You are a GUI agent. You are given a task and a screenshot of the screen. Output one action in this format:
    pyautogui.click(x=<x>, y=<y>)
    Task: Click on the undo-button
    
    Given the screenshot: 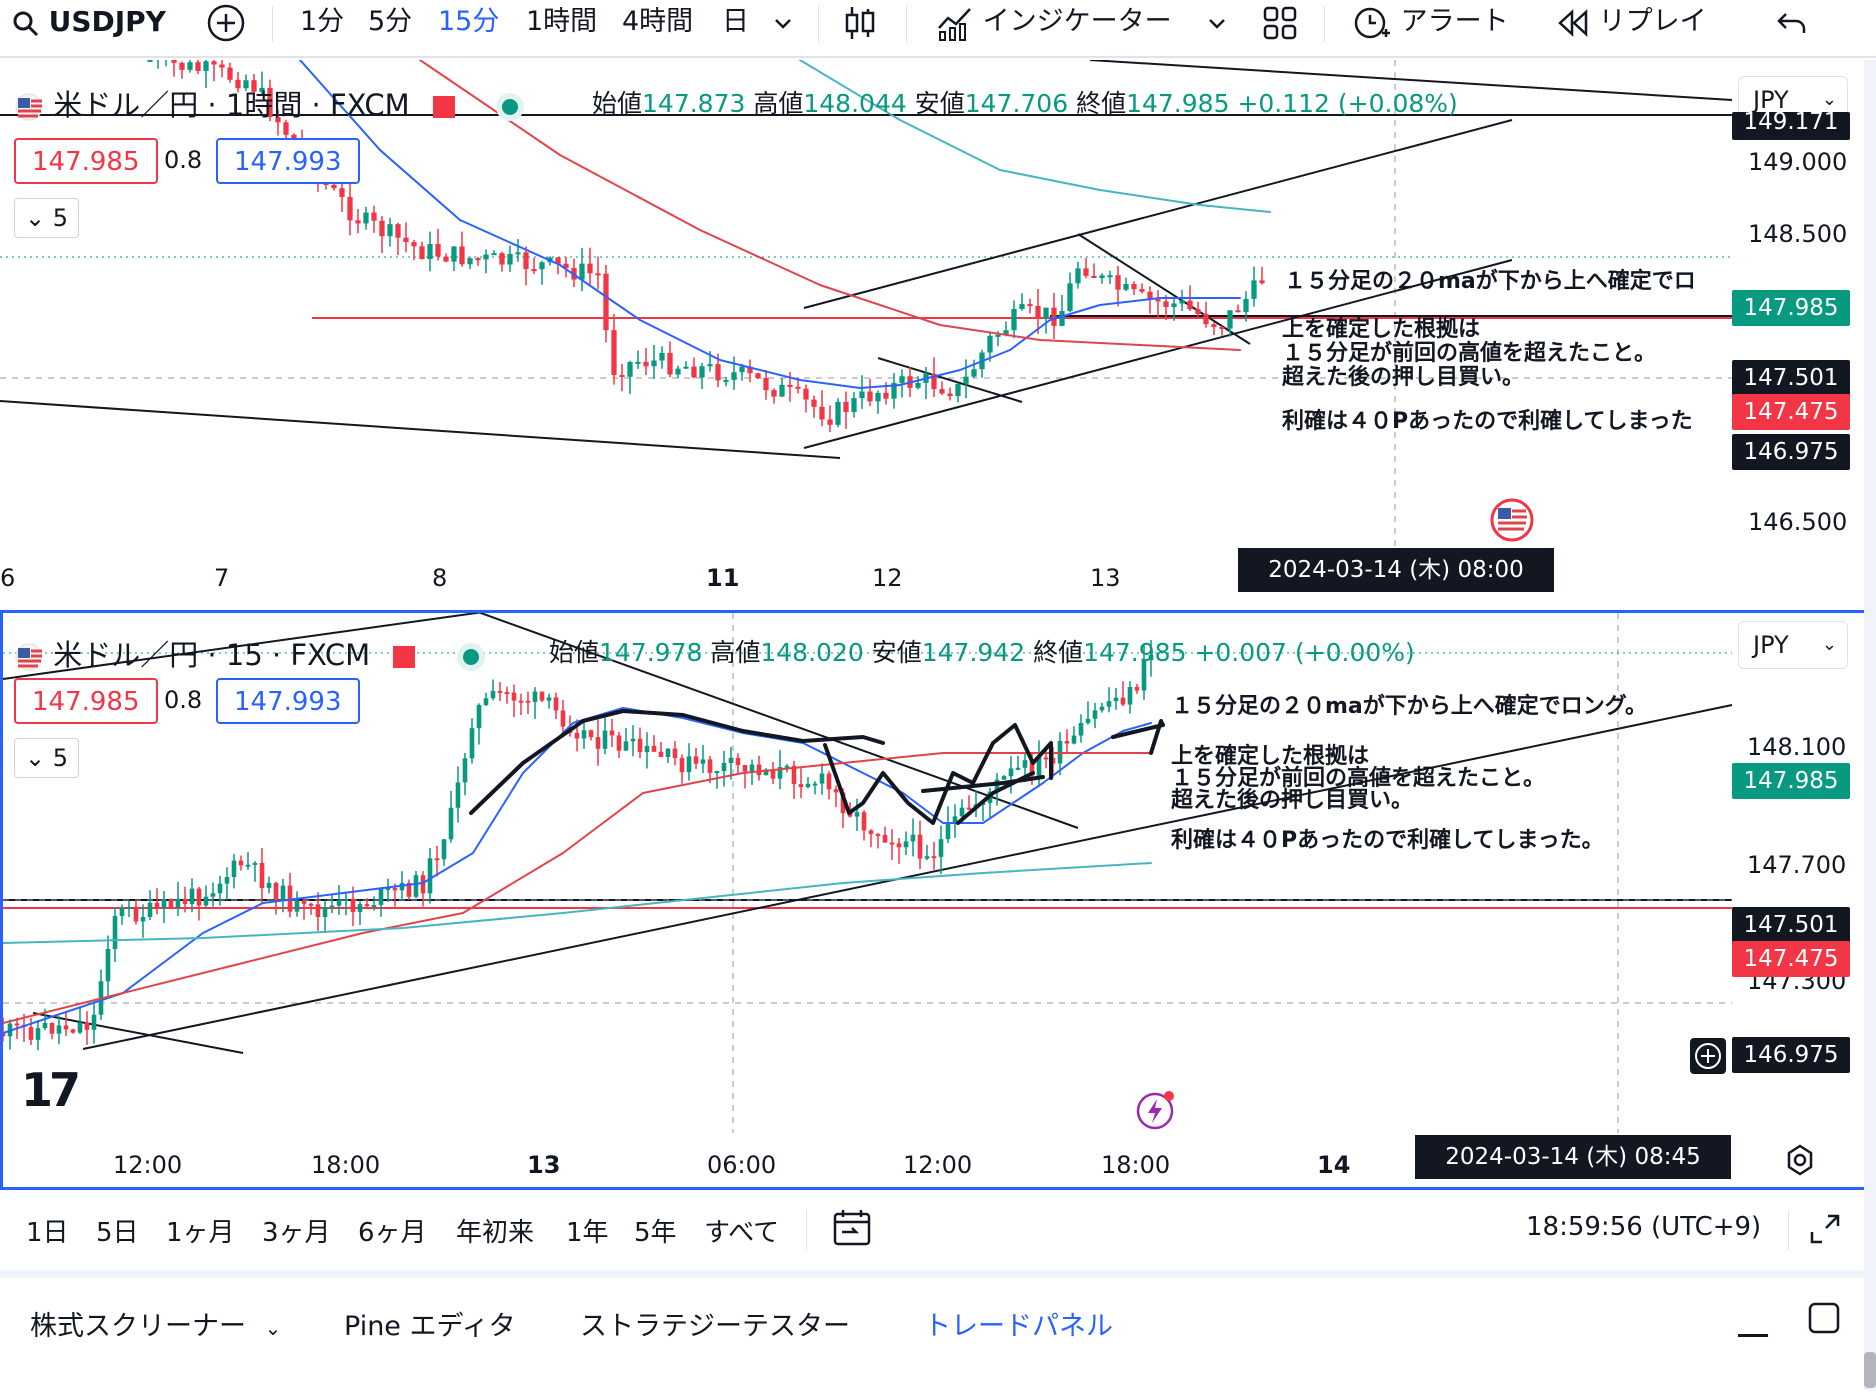 What is the action you would take?
    pyautogui.click(x=1792, y=23)
    